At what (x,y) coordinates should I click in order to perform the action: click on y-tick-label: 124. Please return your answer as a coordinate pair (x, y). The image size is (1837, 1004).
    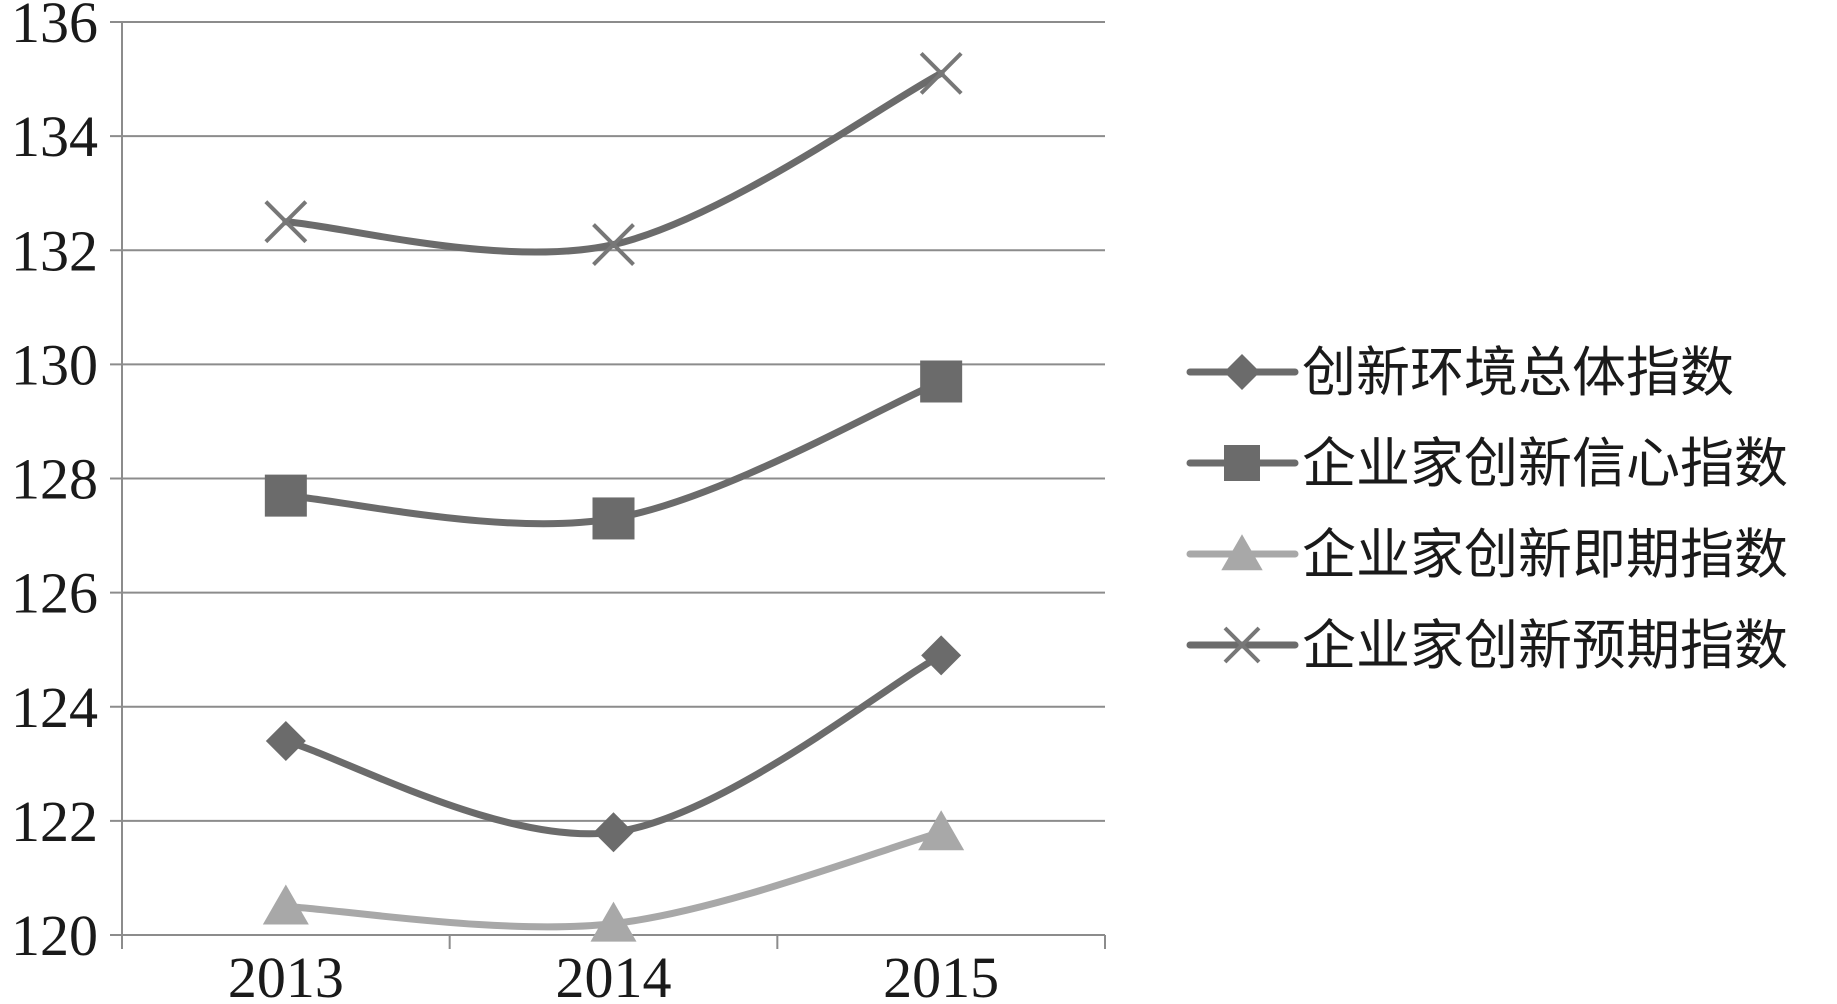
    Looking at the image, I should click on (54, 707).